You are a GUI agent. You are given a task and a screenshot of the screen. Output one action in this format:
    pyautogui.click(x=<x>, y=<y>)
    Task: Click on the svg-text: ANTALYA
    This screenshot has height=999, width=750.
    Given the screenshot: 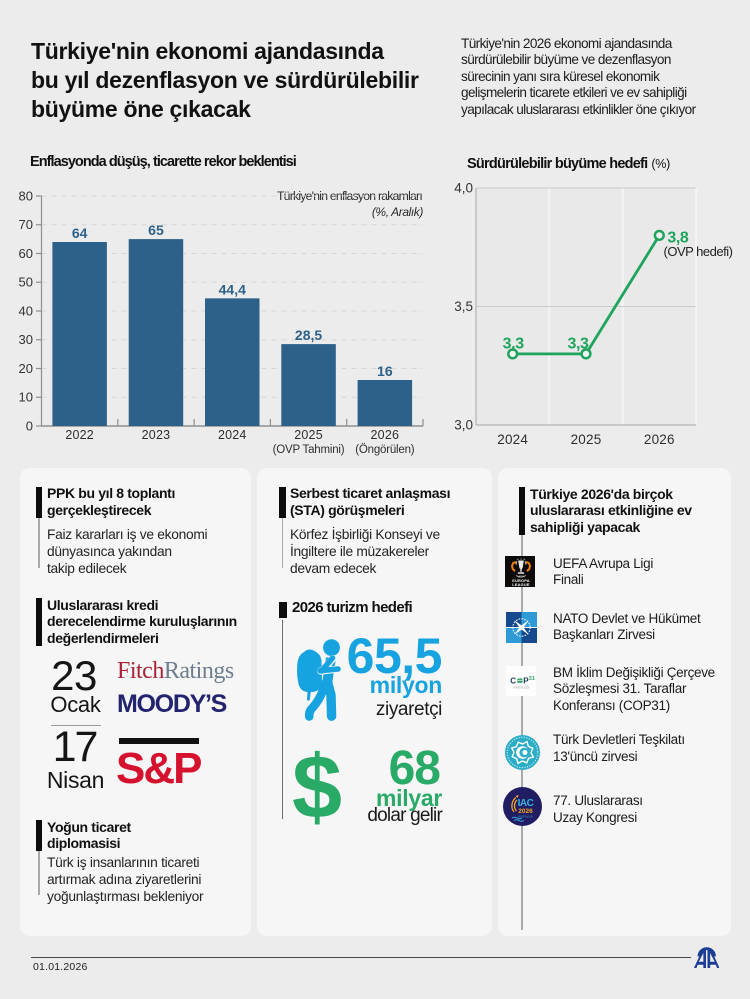 What is the action you would take?
    pyautogui.click(x=525, y=816)
    